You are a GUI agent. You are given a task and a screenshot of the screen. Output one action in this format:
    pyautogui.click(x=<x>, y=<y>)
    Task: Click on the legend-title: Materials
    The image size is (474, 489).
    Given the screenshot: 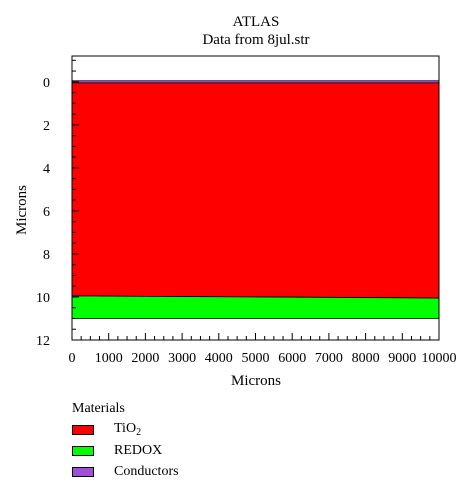 What is the action you would take?
    pyautogui.click(x=98, y=408)
    